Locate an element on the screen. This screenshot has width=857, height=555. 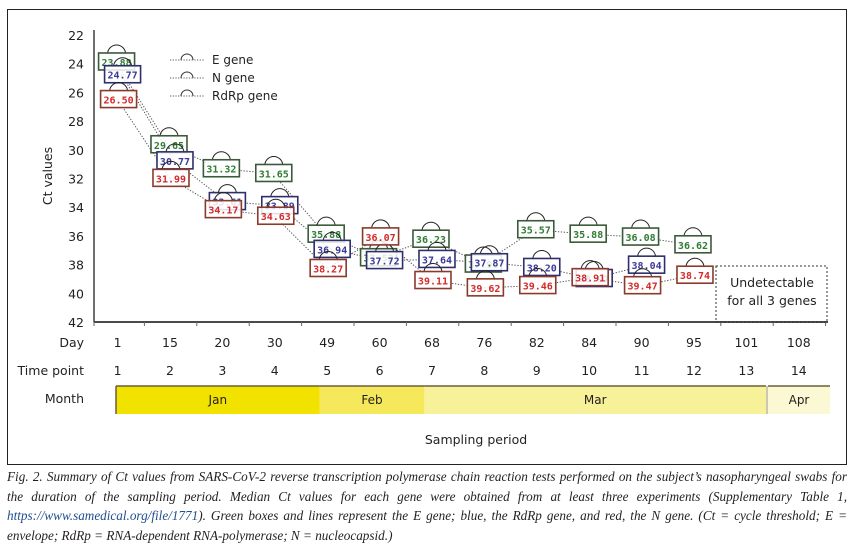
value-label: 36.62 is located at coordinates (693, 246).